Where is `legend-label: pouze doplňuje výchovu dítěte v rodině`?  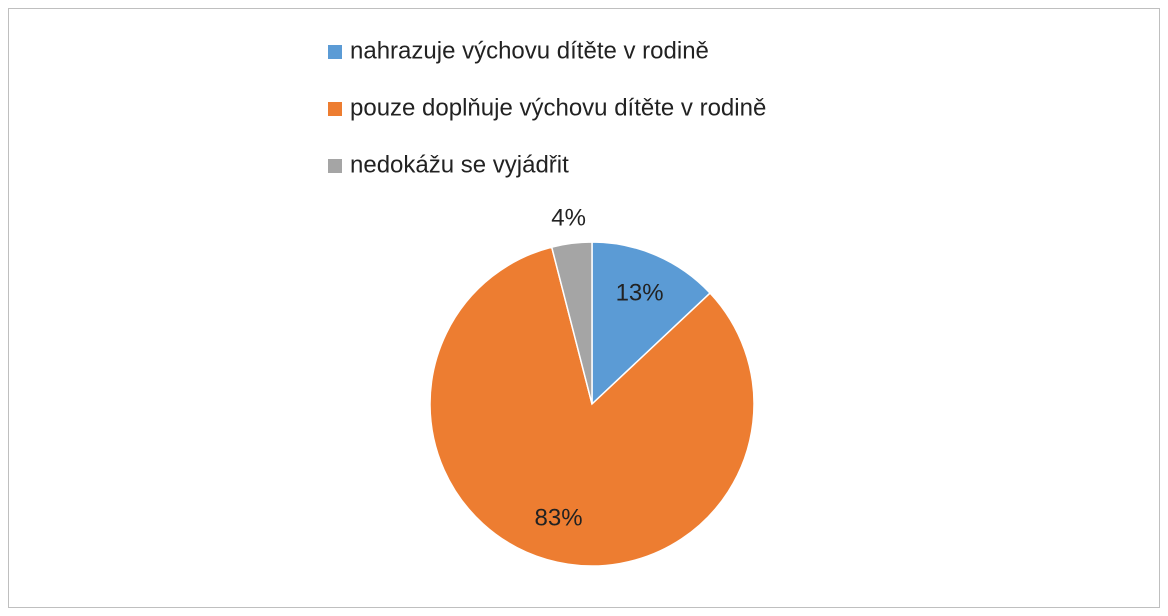
legend-label: pouze doplňuje výchovu dítěte v rodině is located at coordinates (558, 107).